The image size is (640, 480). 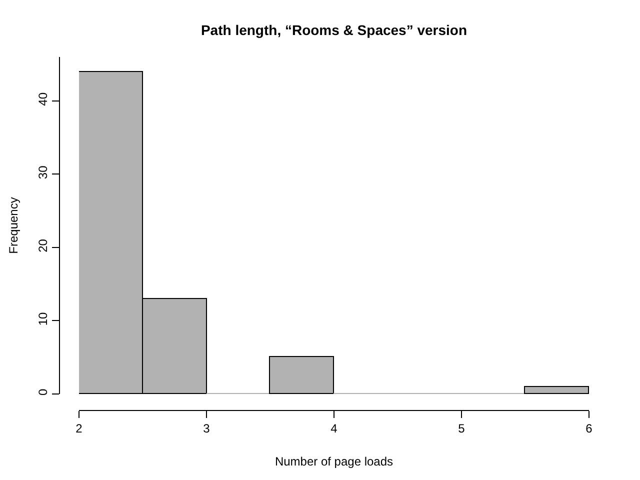 What do you see at coordinates (462, 428) in the screenshot?
I see `x-tick-label: 5` at bounding box center [462, 428].